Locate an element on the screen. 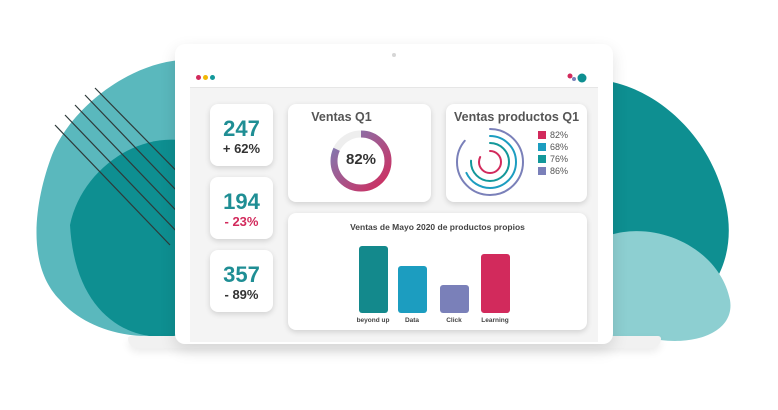 This screenshot has height=410, width=778. card-title: Ventas productos Q1 is located at coordinates (516, 117).